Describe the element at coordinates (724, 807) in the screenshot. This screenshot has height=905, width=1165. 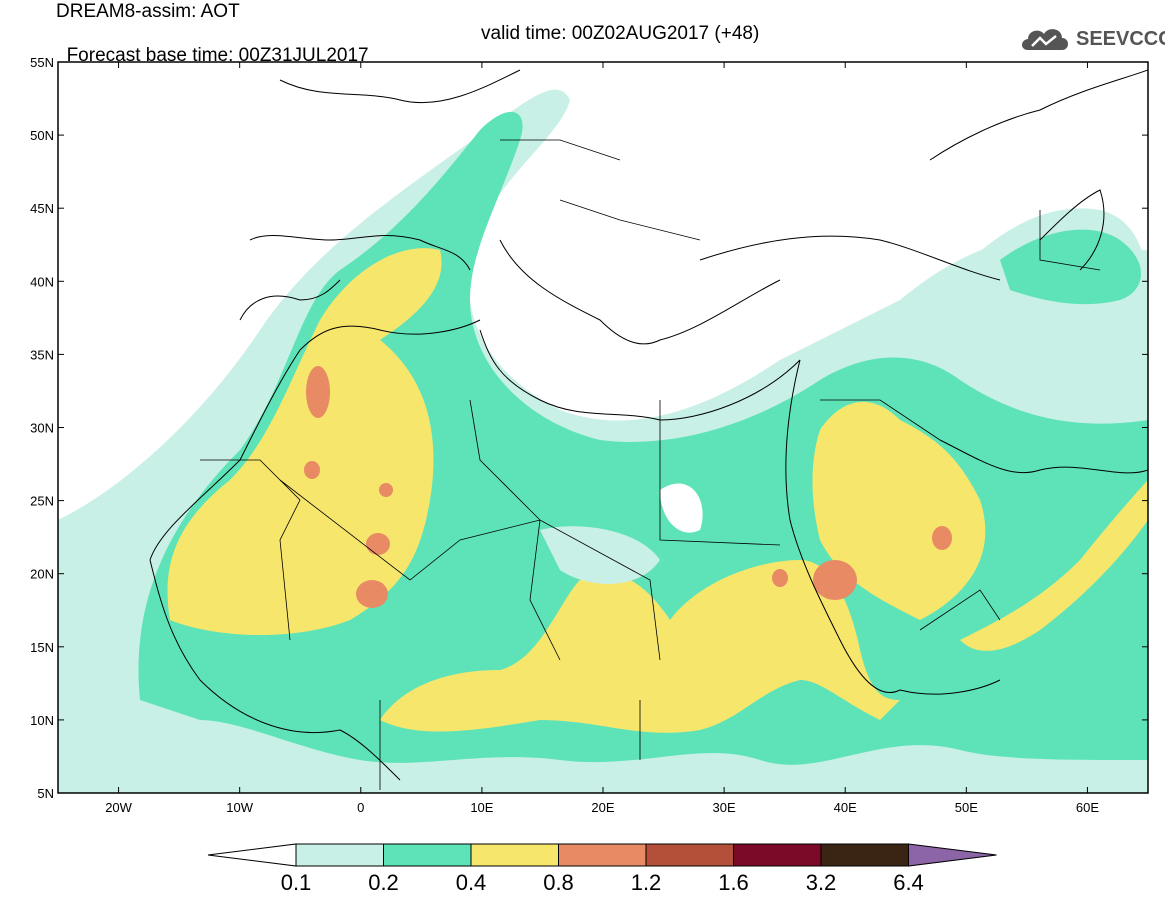
I see `lon-label: 30E` at that location.